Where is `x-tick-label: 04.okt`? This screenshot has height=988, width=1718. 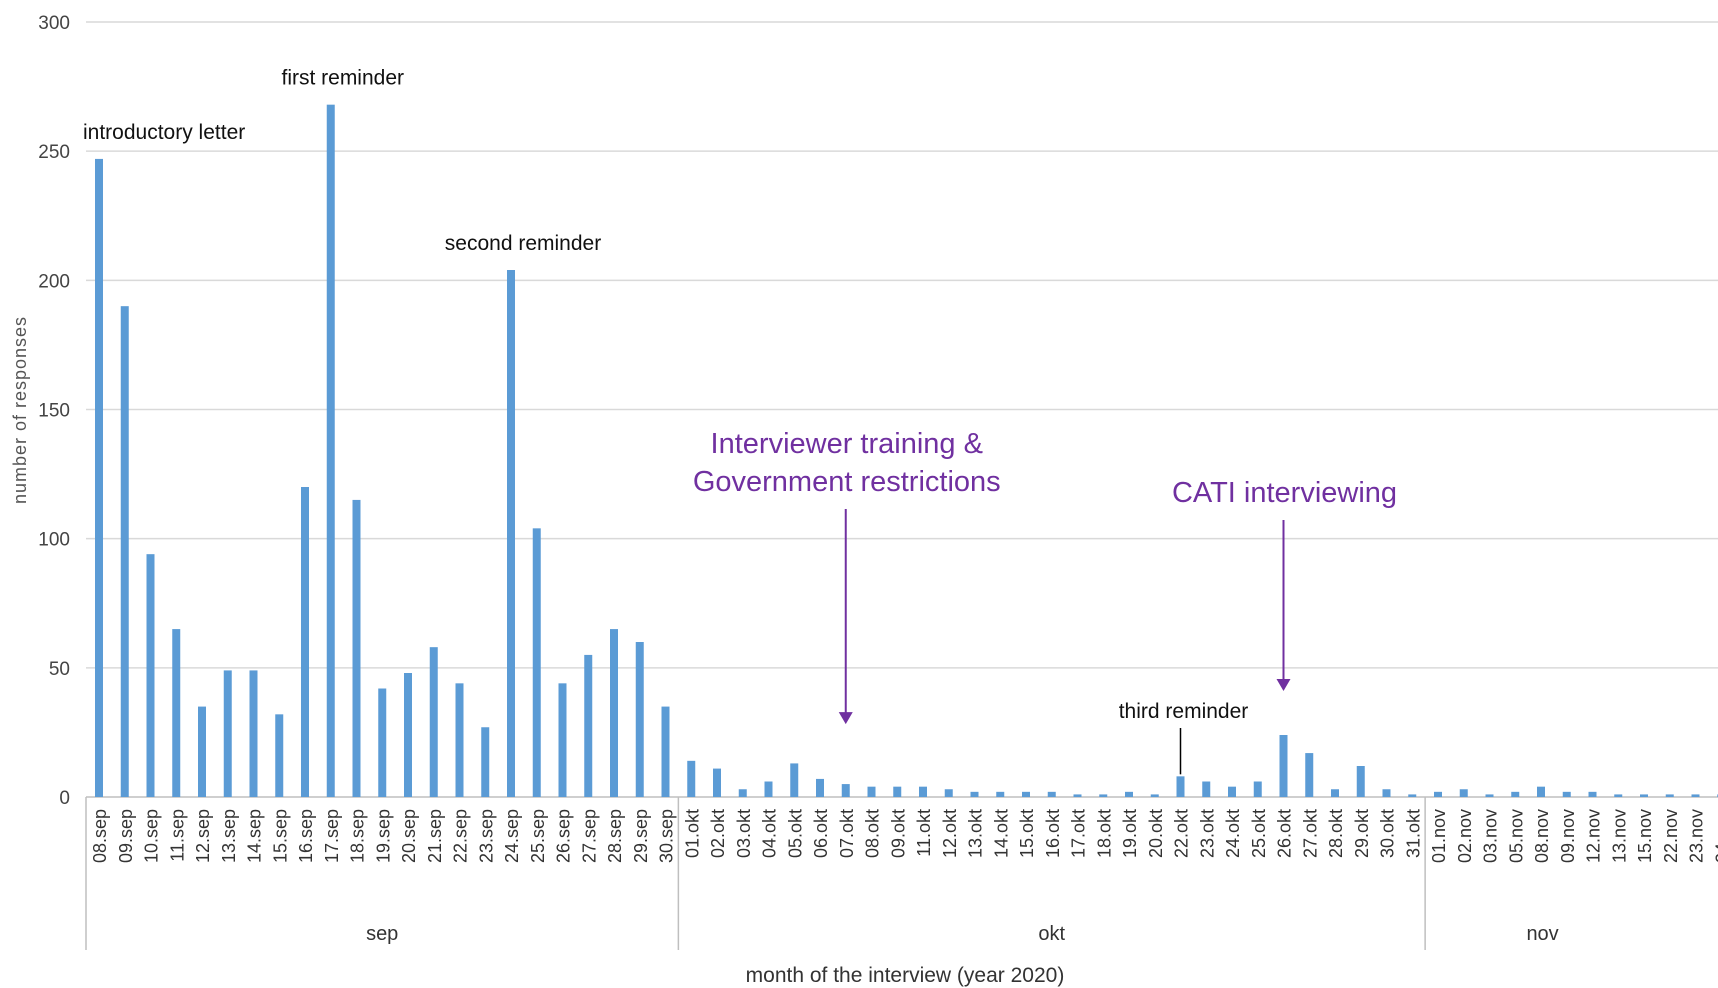
x-tick-label: 04.okt is located at coordinates (770, 833).